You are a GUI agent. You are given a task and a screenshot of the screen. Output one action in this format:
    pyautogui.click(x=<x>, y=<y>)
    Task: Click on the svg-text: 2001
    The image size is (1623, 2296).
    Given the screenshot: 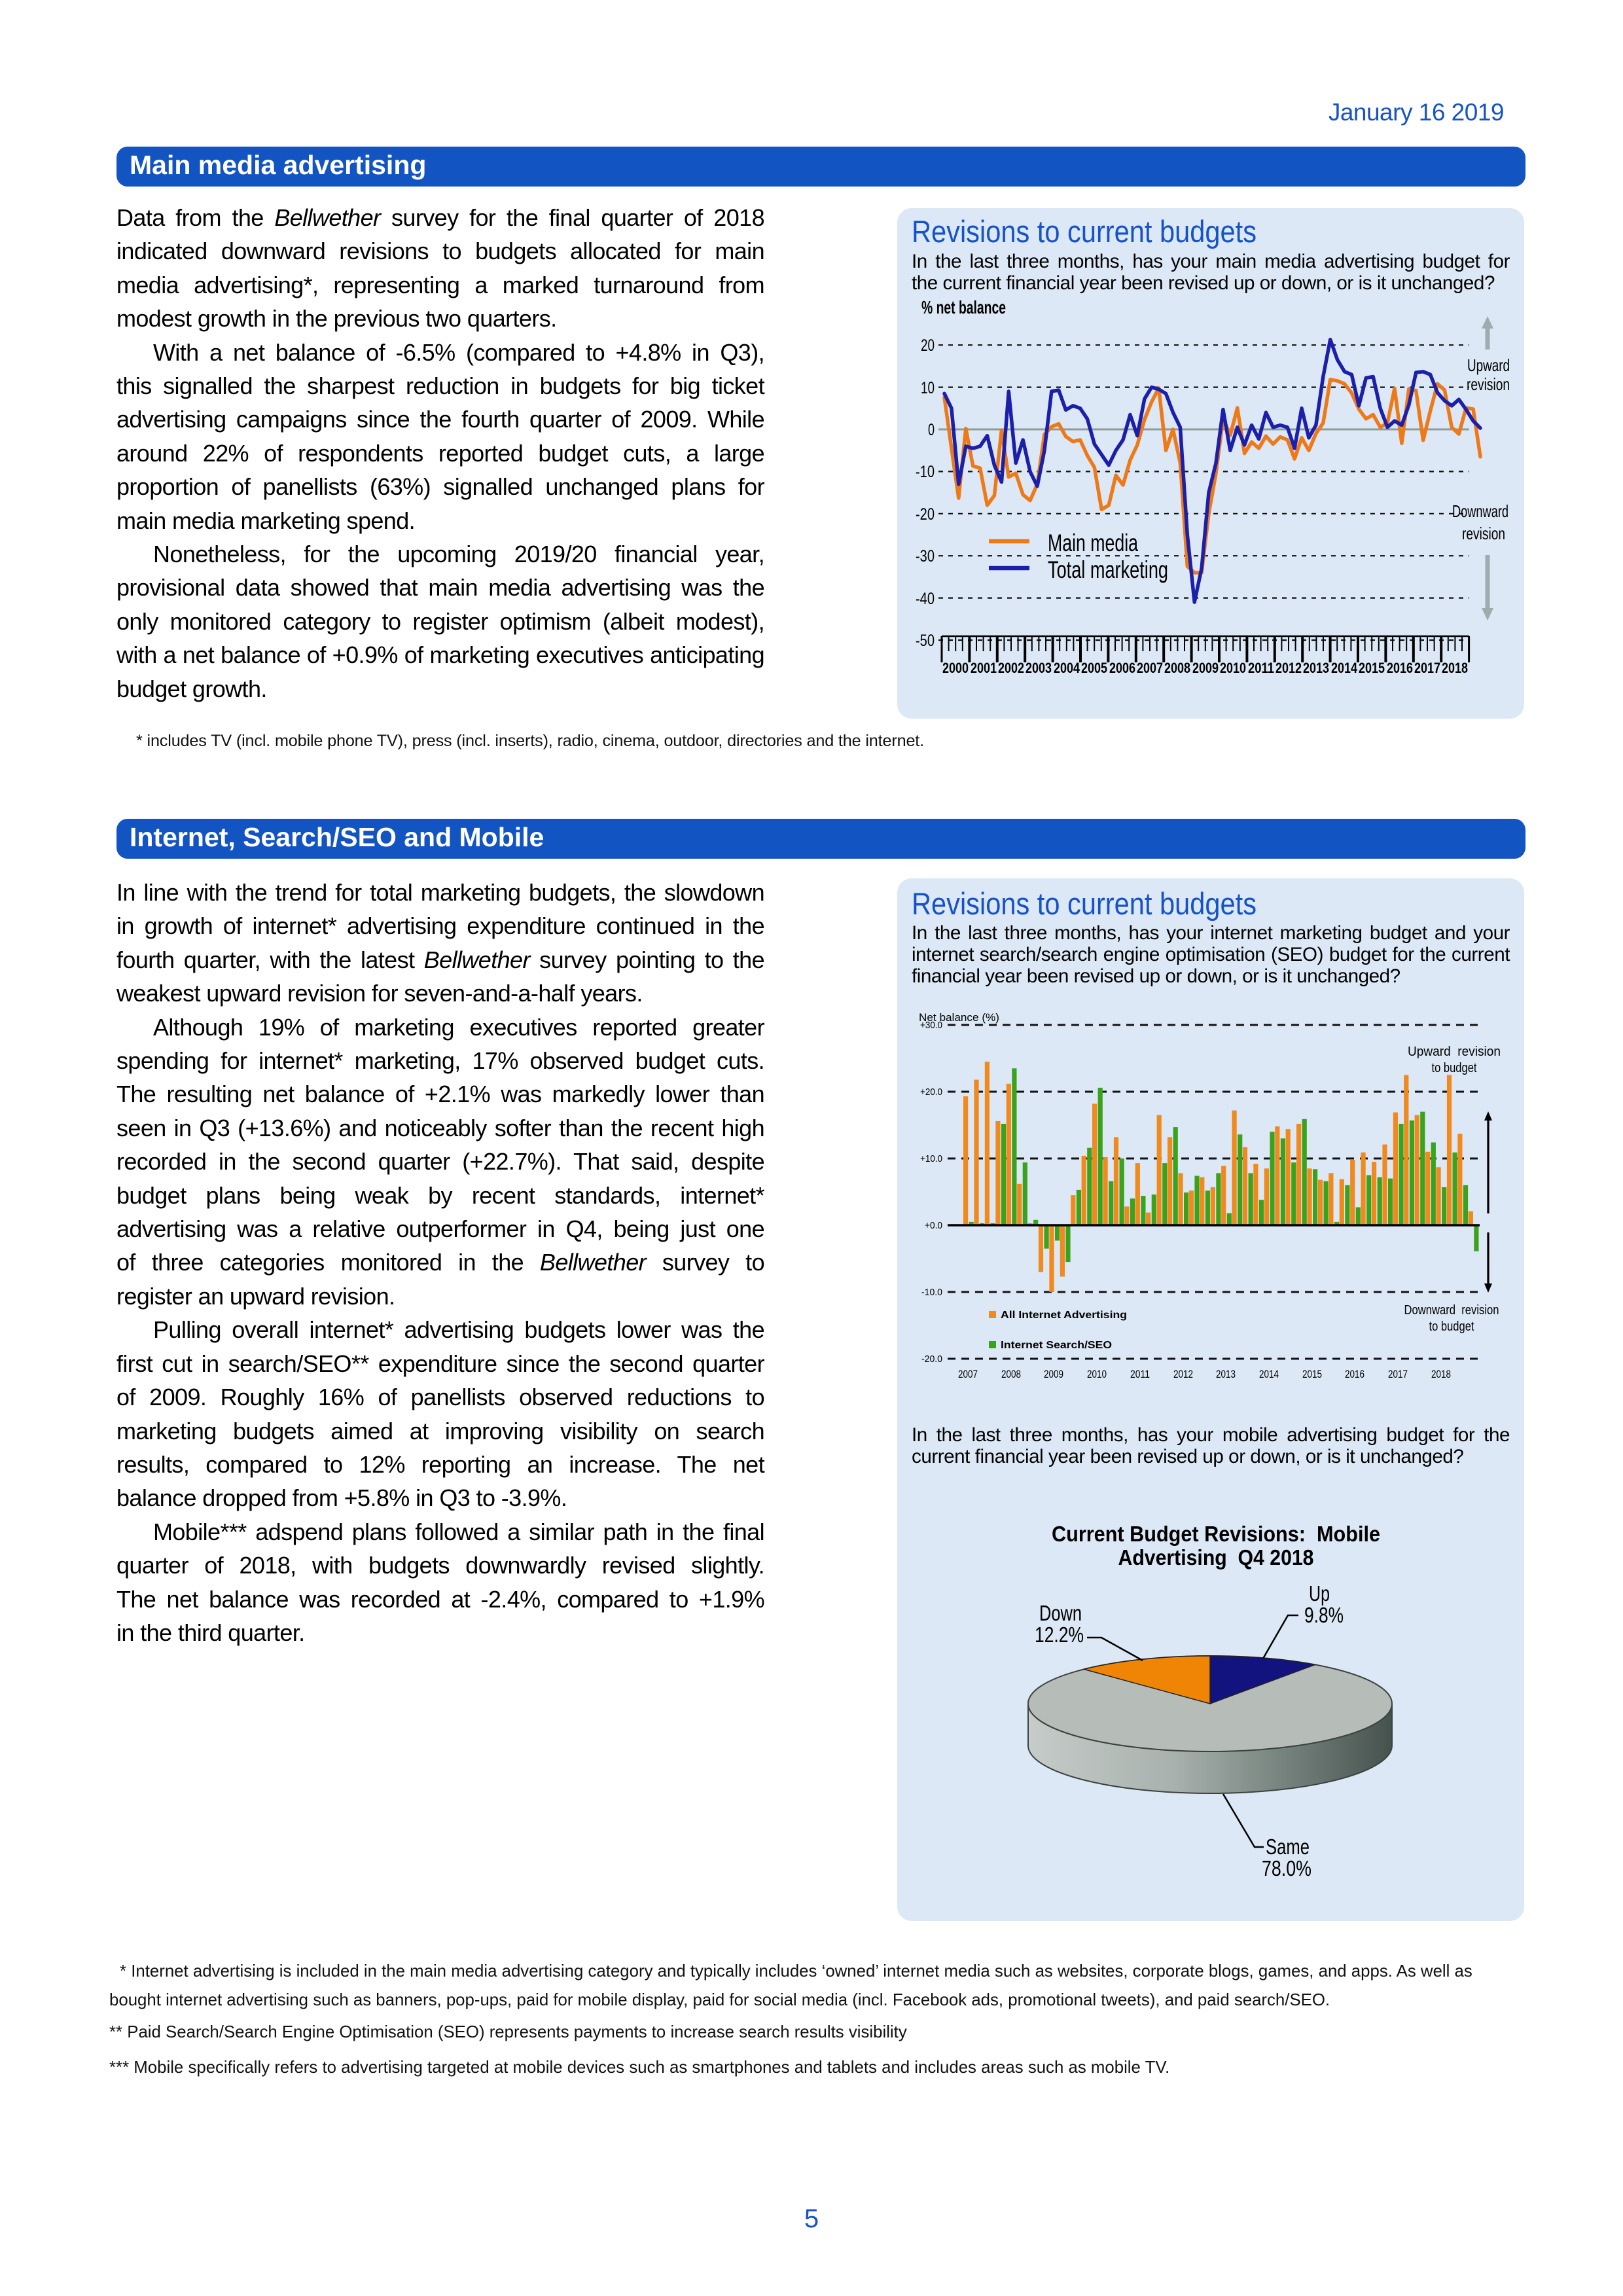 What is the action you would take?
    pyautogui.click(x=984, y=668)
    